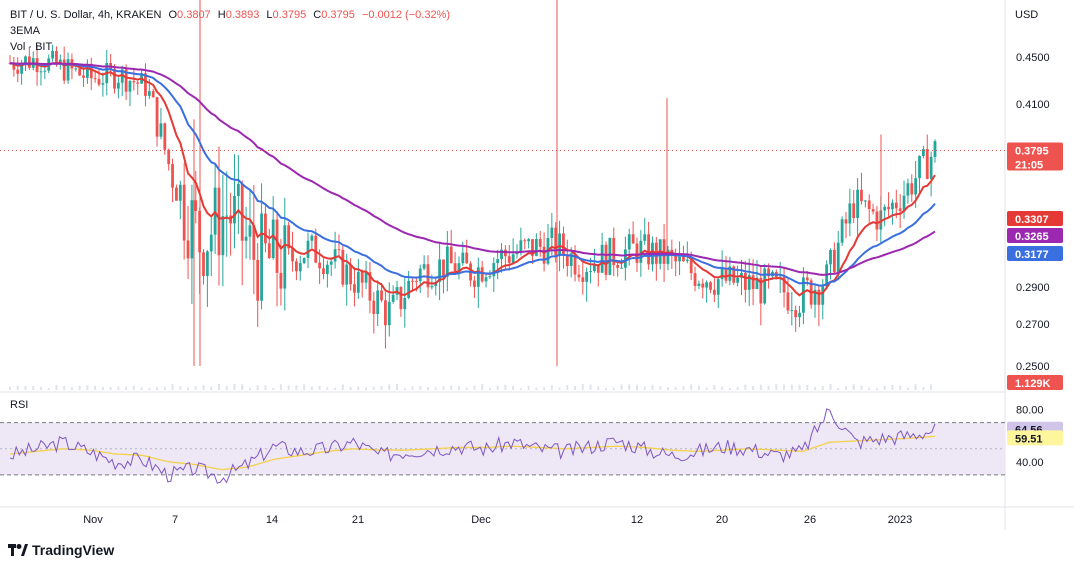  Describe the element at coordinates (1033, 105) in the screenshot. I see `price-tick-label: 0.4100` at that location.